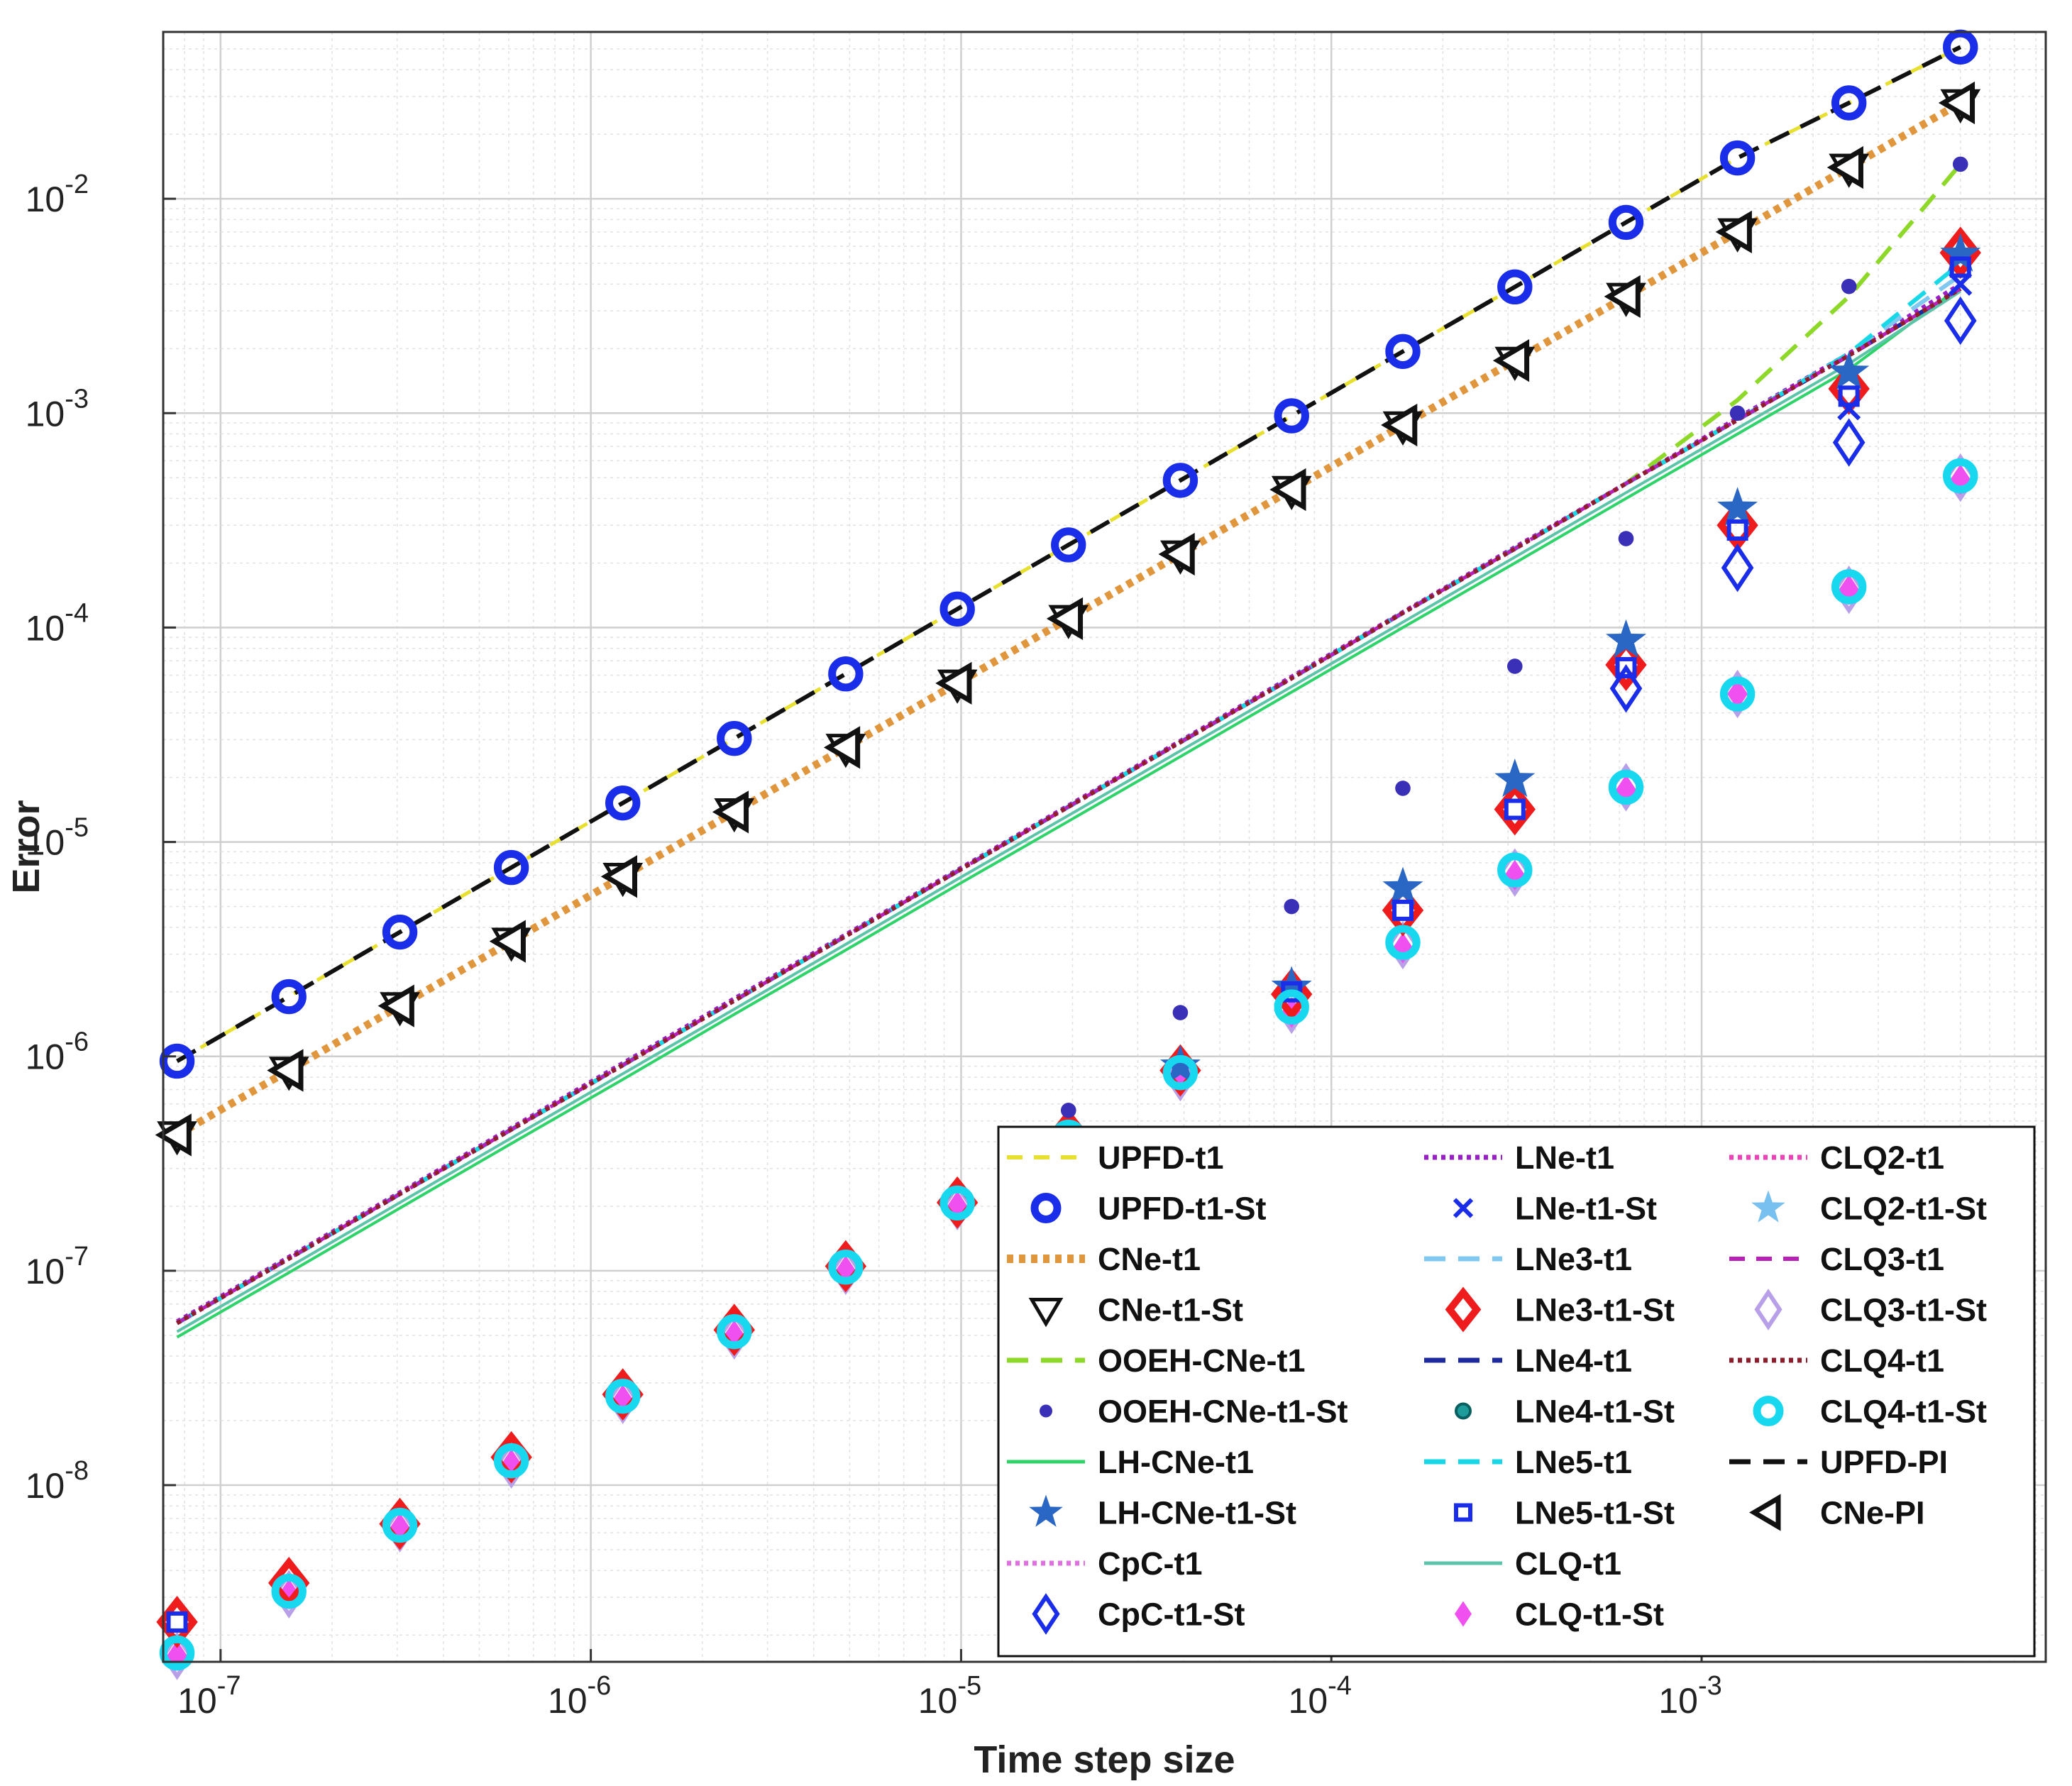  I want to click on legend-entry-cpc-t1-st: CpC-t1-St, so click(1138, 1614).